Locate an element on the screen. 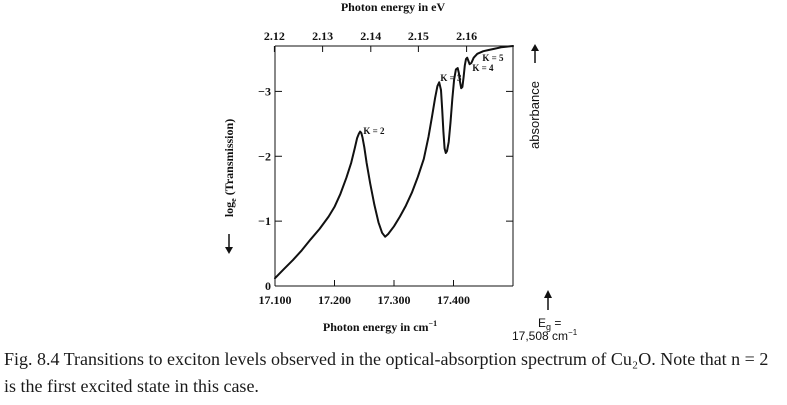 The image size is (787, 405). band-gap-label-main: E is located at coordinates (542, 323).